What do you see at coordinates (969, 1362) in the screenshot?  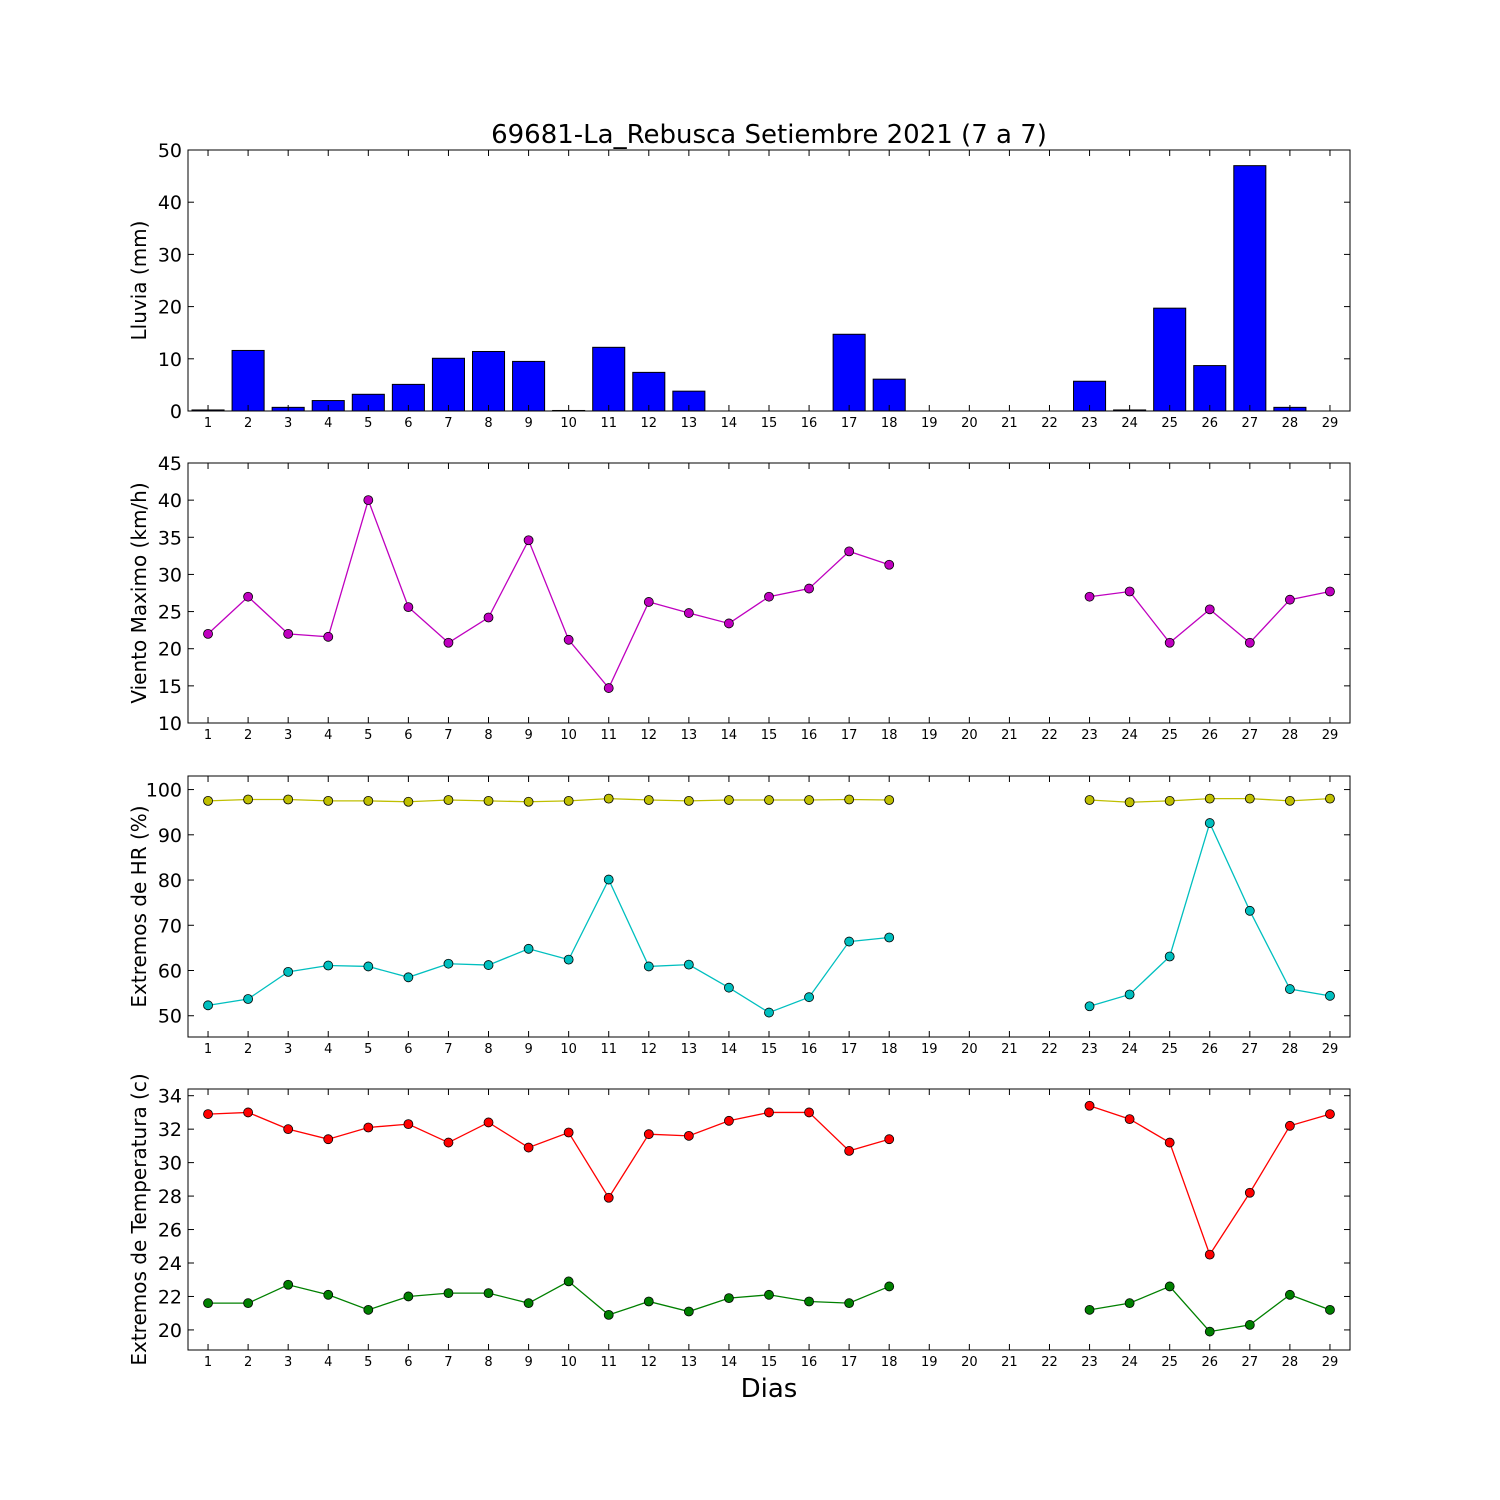 I see `x-tick-label: 20` at bounding box center [969, 1362].